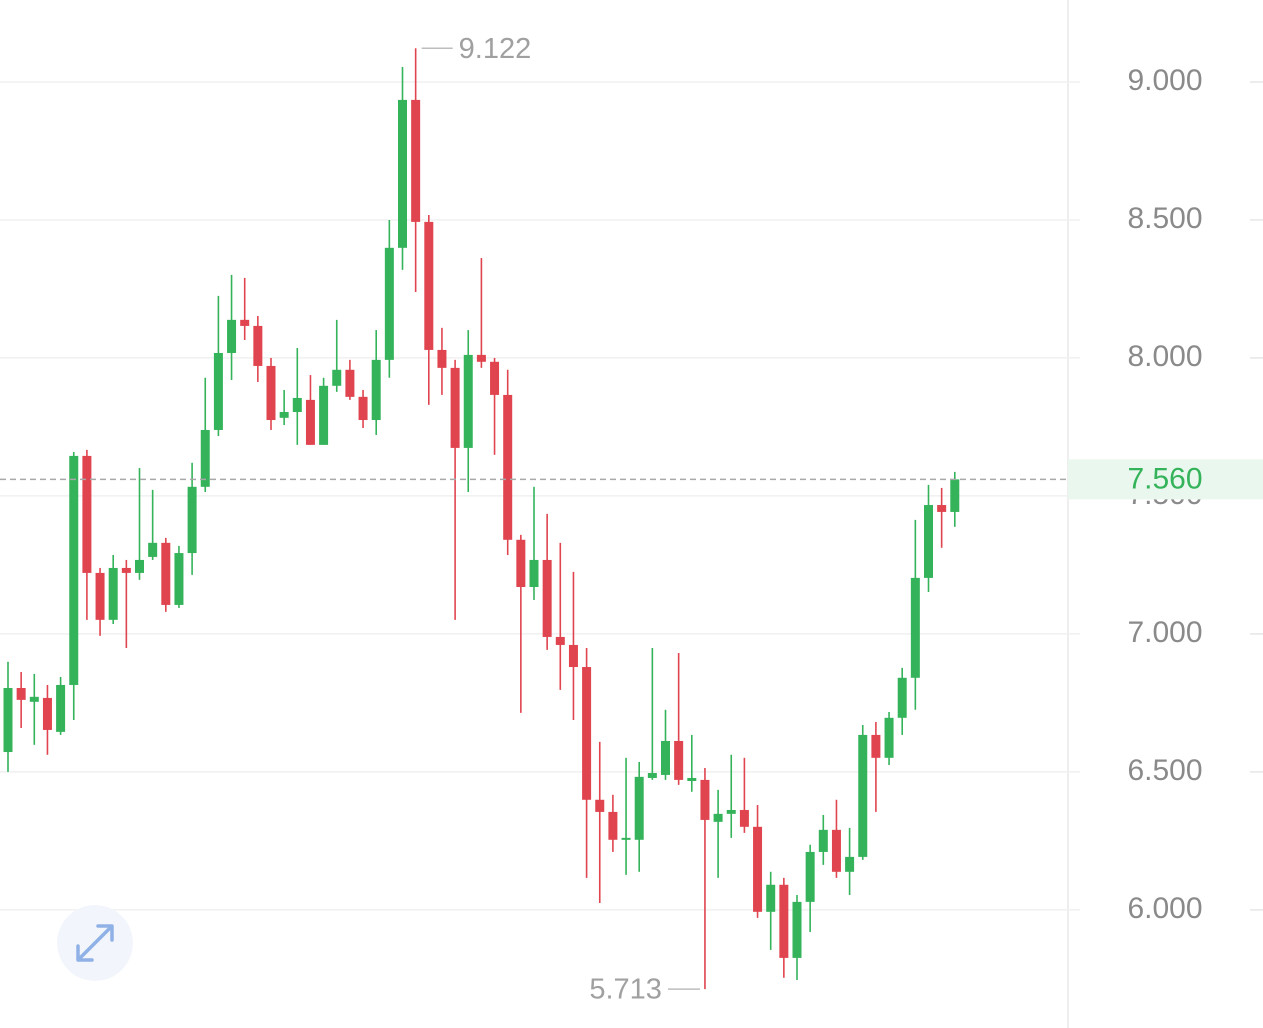 The width and height of the screenshot is (1263, 1028). I want to click on y-tick-label: 6.500, so click(1164, 770).